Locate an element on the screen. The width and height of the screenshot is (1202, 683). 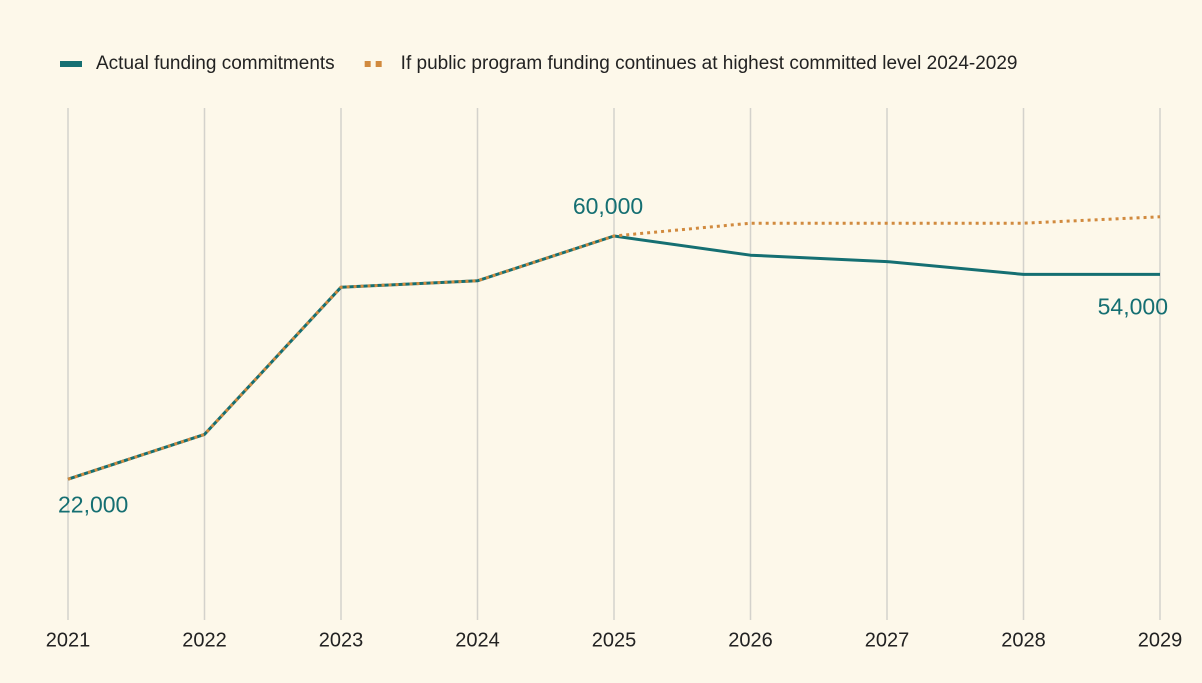
x-tick-label: 2023 is located at coordinates (341, 640).